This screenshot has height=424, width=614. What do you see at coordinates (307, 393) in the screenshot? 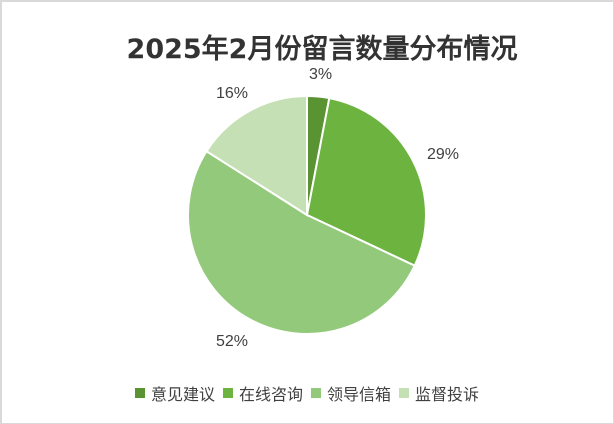
I see `legend: 意见建议 在线咨询 领导信箱 监督投诉` at bounding box center [307, 393].